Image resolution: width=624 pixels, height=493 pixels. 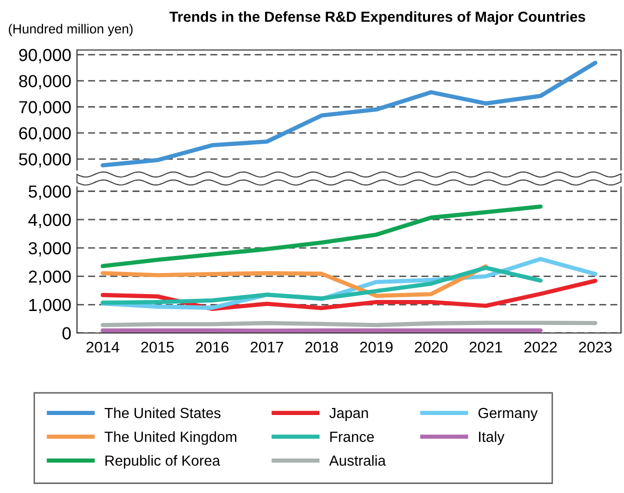 I want to click on y-tick-label: 4,000, so click(x=49, y=221).